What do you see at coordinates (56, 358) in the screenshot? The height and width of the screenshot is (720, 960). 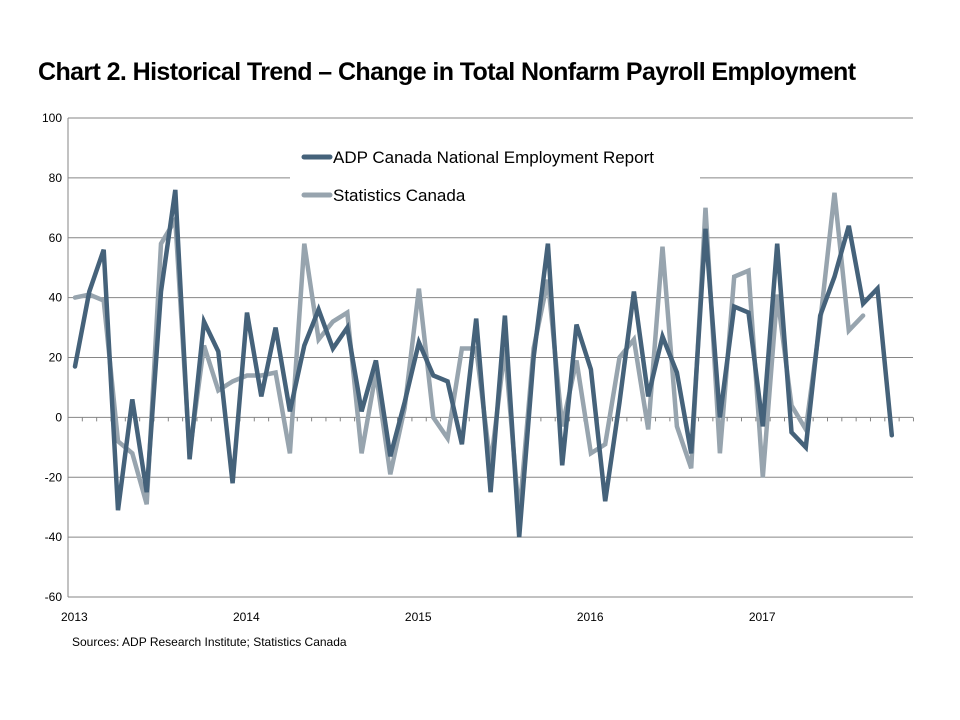 I see `y-tick-label: 20` at bounding box center [56, 358].